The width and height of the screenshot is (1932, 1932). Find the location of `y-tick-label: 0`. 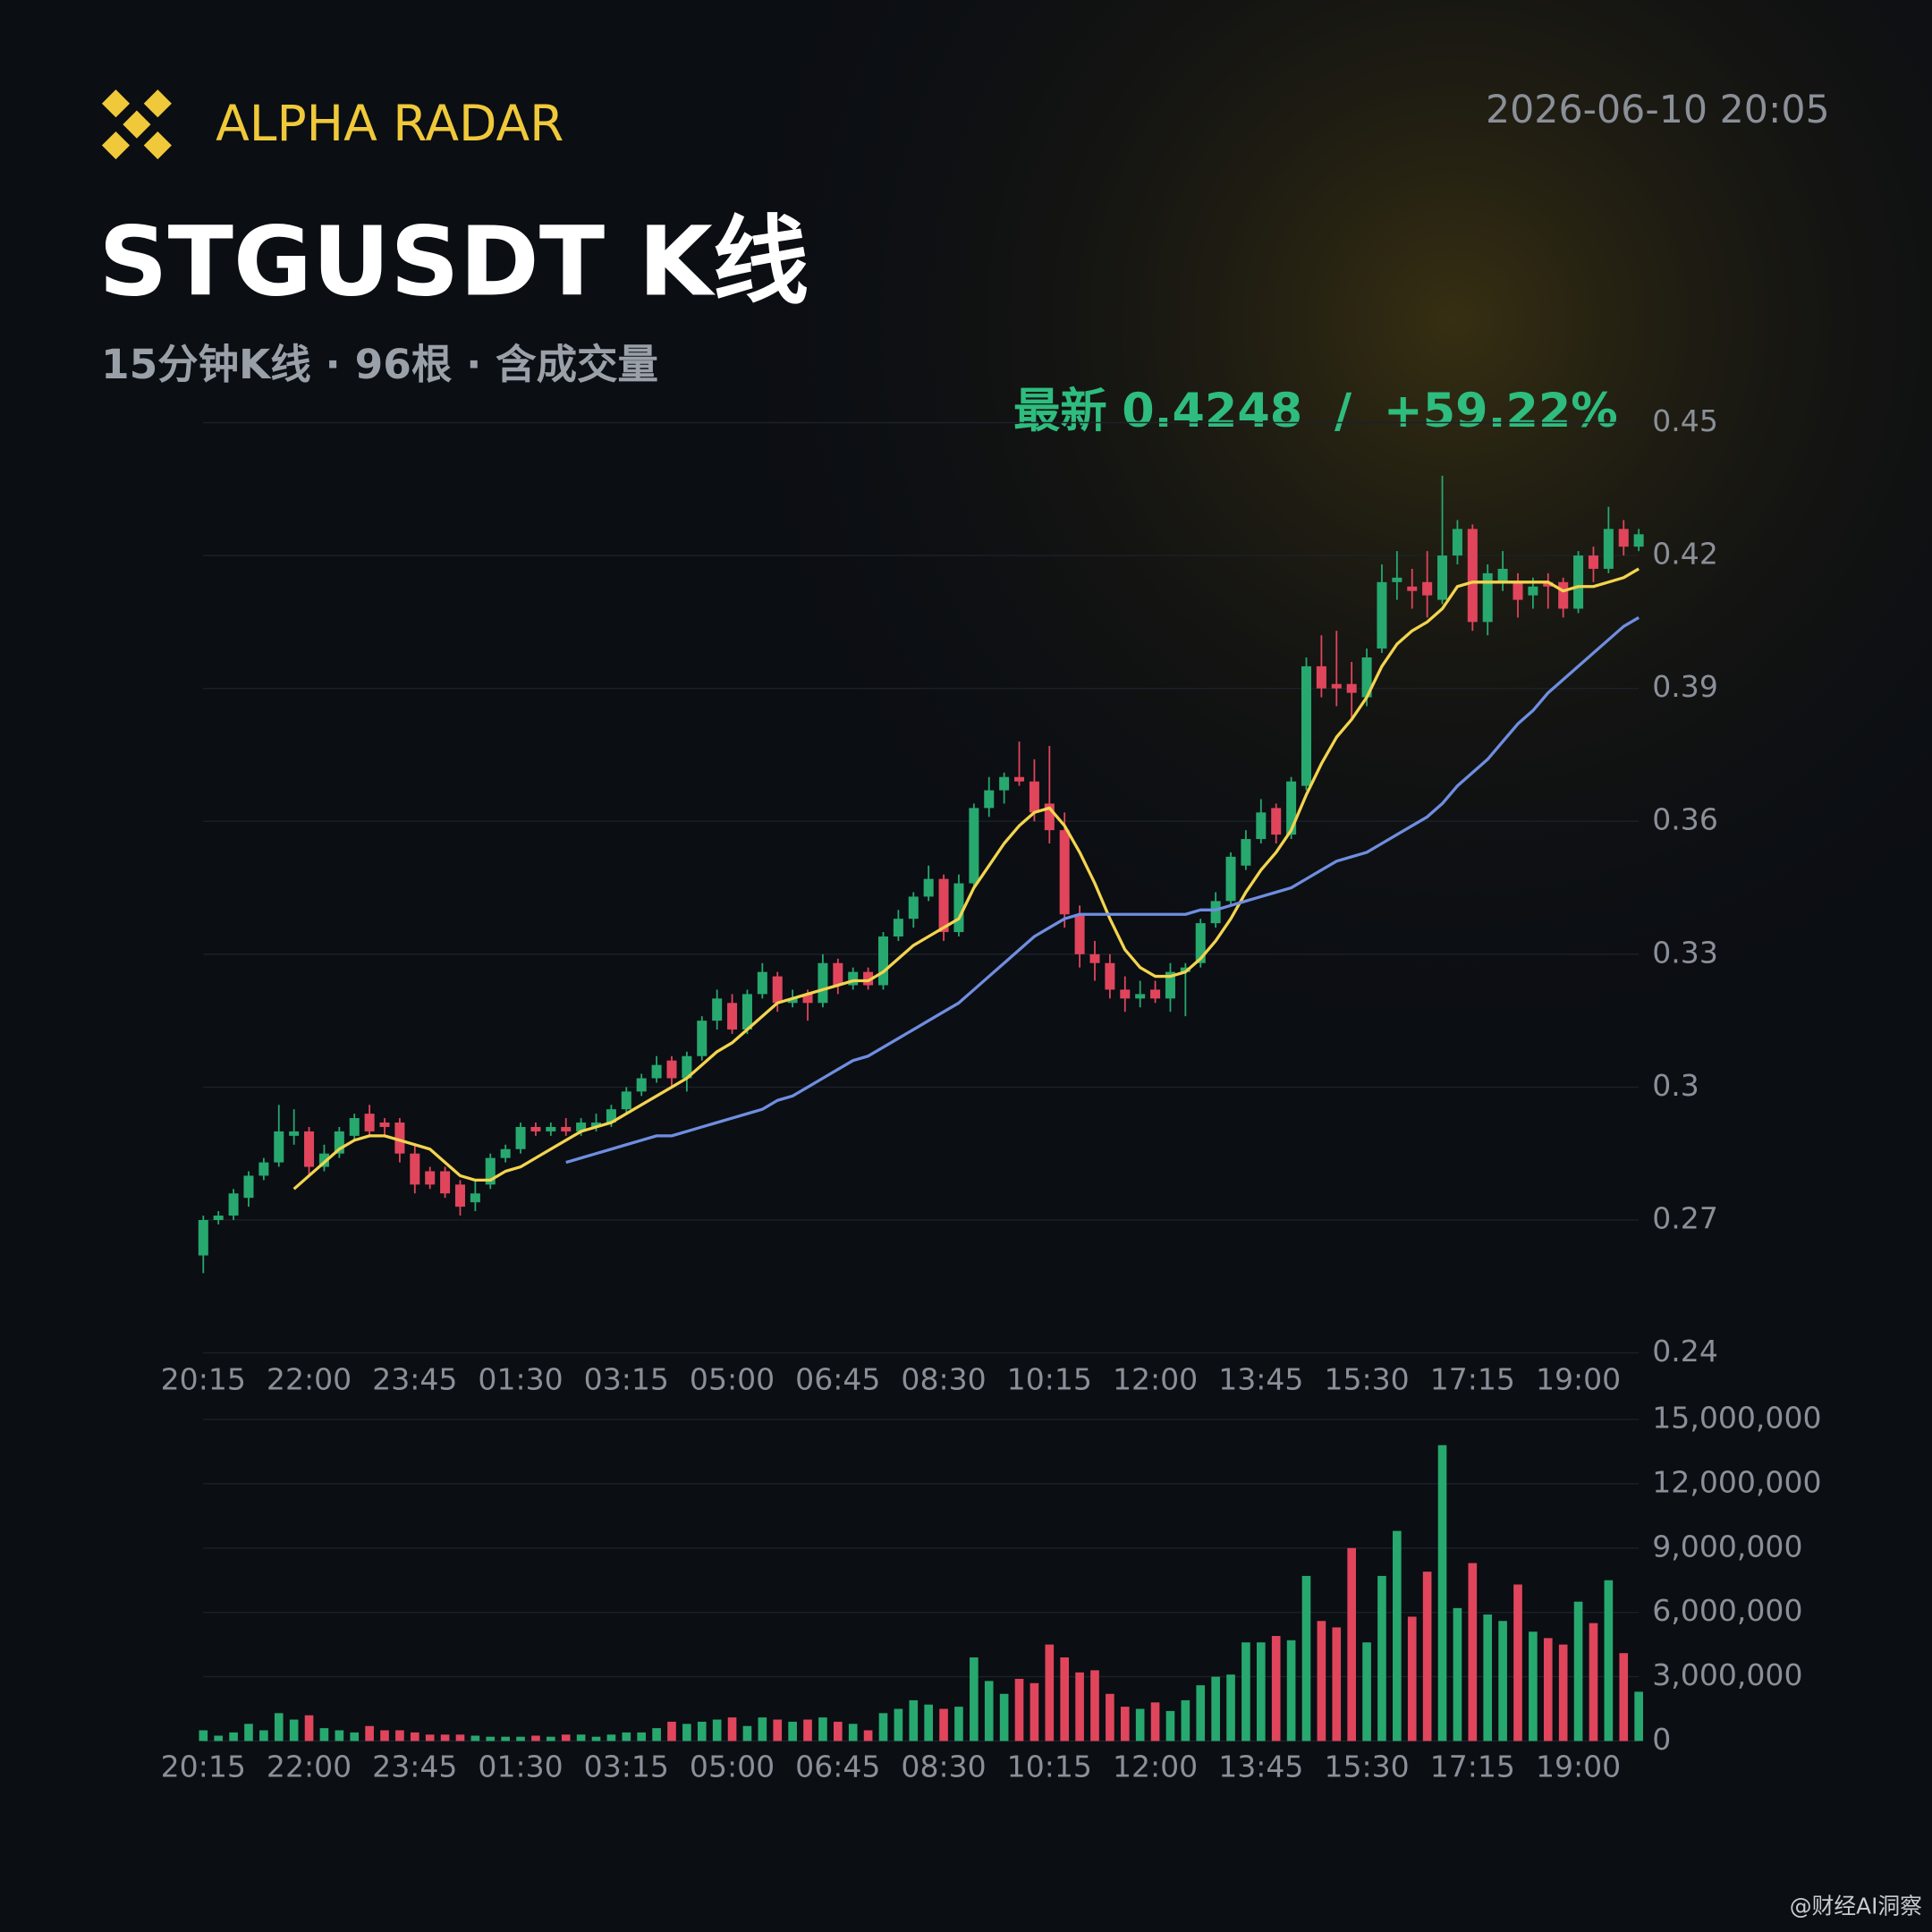

y-tick-label: 0 is located at coordinates (1661, 1739).